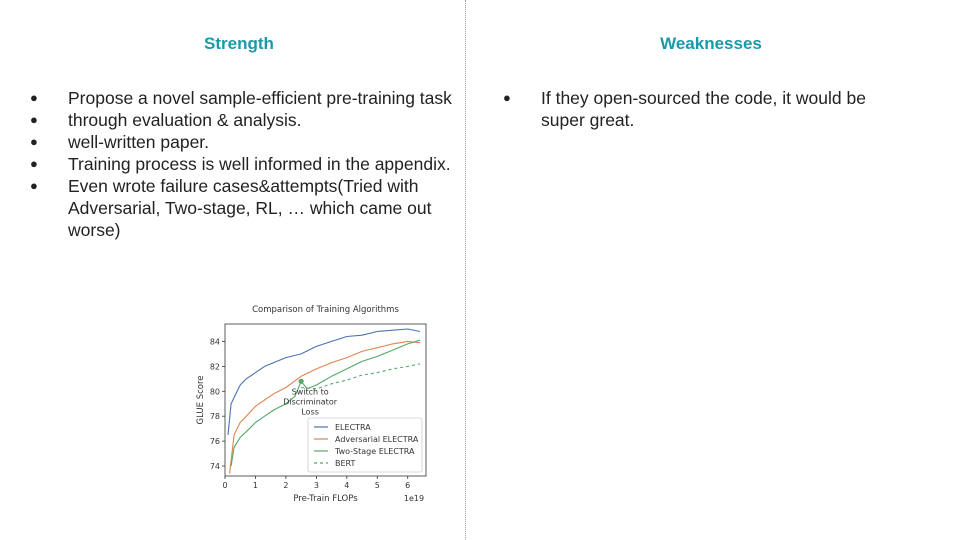 Image resolution: width=960 pixels, height=540 pixels. Describe the element at coordinates (374, 451) in the screenshot. I see `legend-label: Two-Stage ELECTRA` at that location.